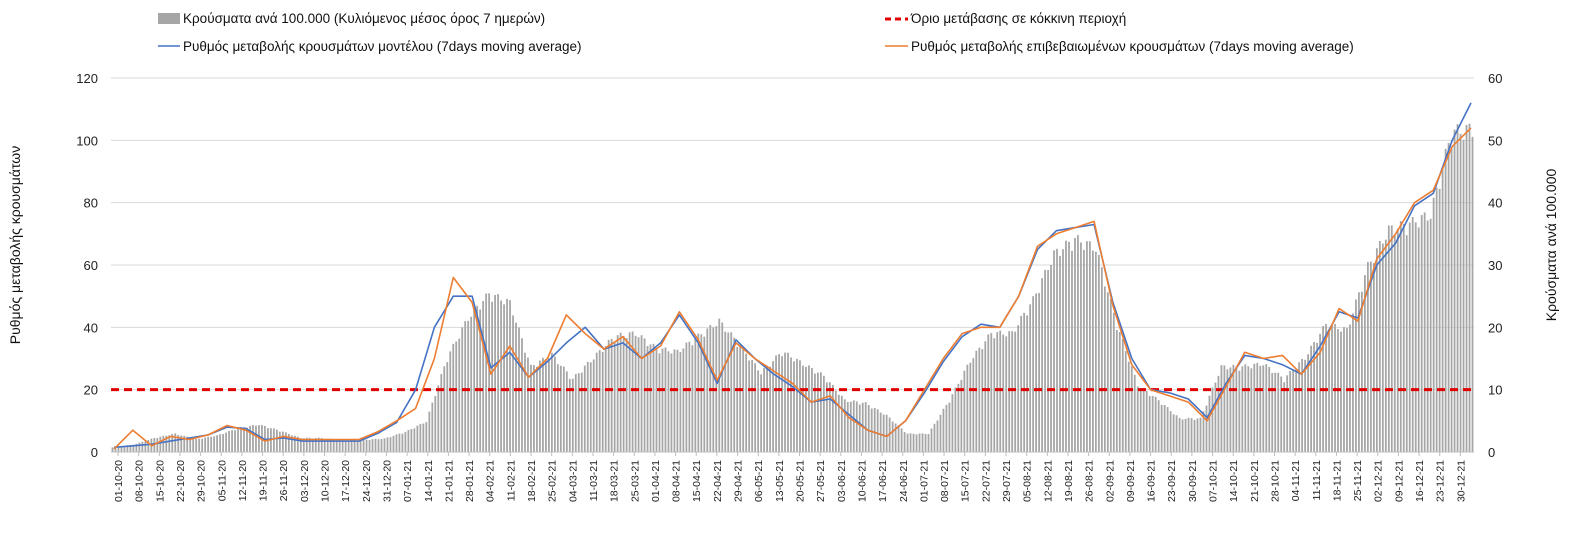 The image size is (1585, 546). I want to click on x-tick-label: 25-02-21, so click(553, 481).